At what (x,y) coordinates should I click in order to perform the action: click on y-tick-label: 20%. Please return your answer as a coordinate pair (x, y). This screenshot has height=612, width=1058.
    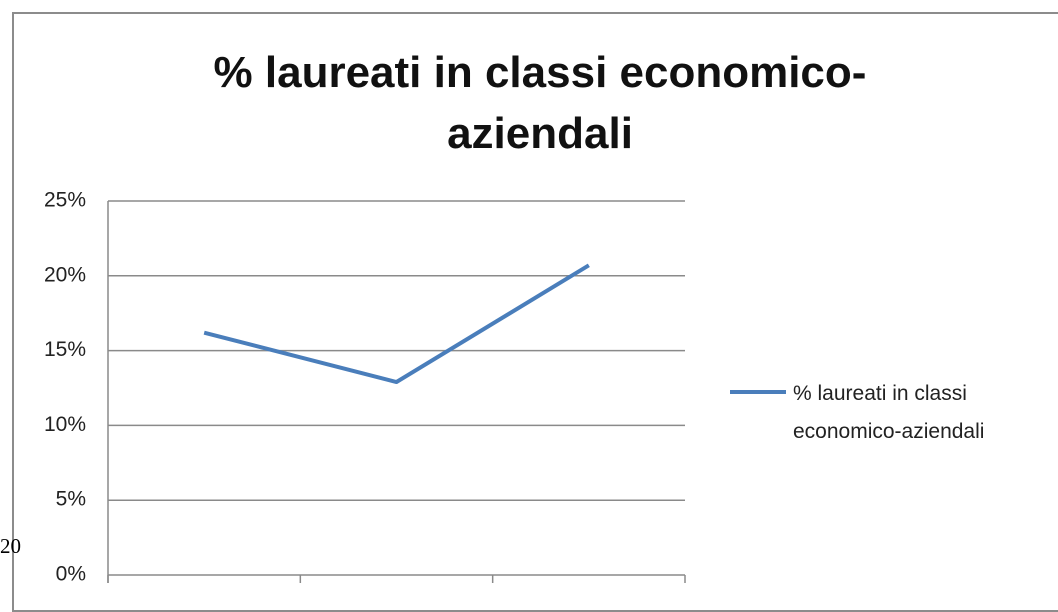
    Looking at the image, I should click on (65, 274).